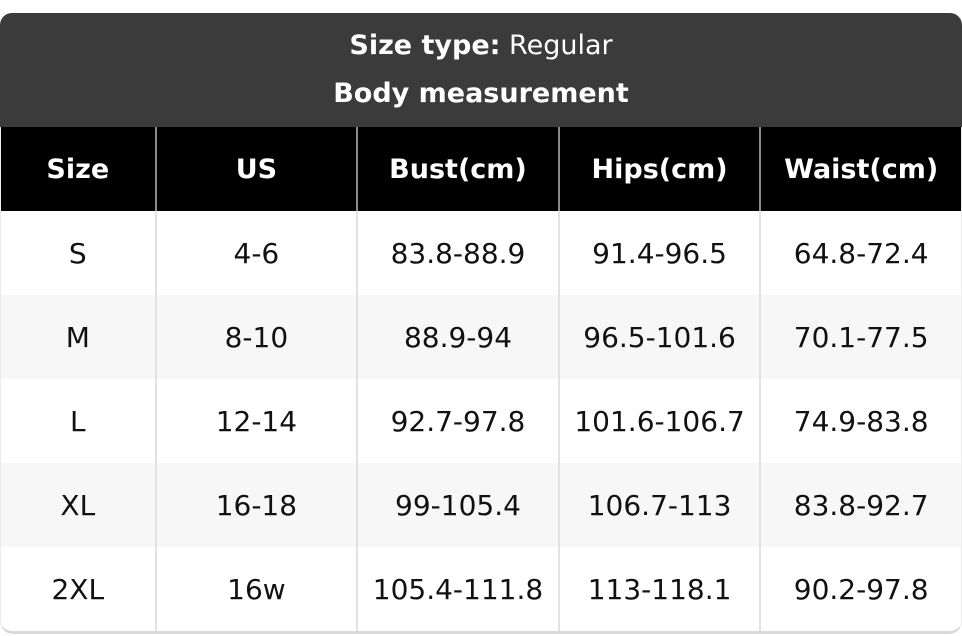 The image size is (962, 636). I want to click on us-cell: 16-18, so click(255, 505).